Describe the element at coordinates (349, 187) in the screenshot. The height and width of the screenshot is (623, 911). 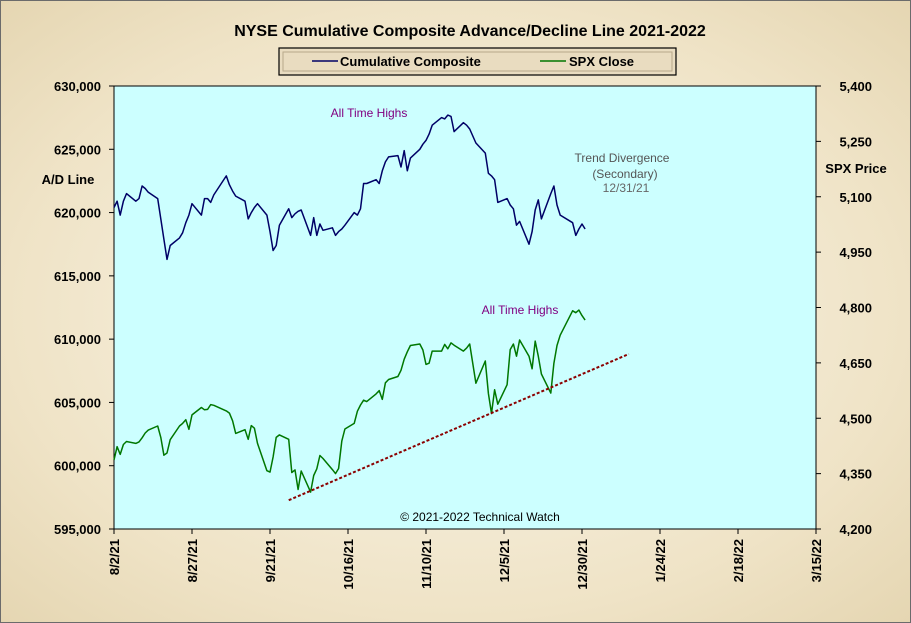
I see `composite-line` at that location.